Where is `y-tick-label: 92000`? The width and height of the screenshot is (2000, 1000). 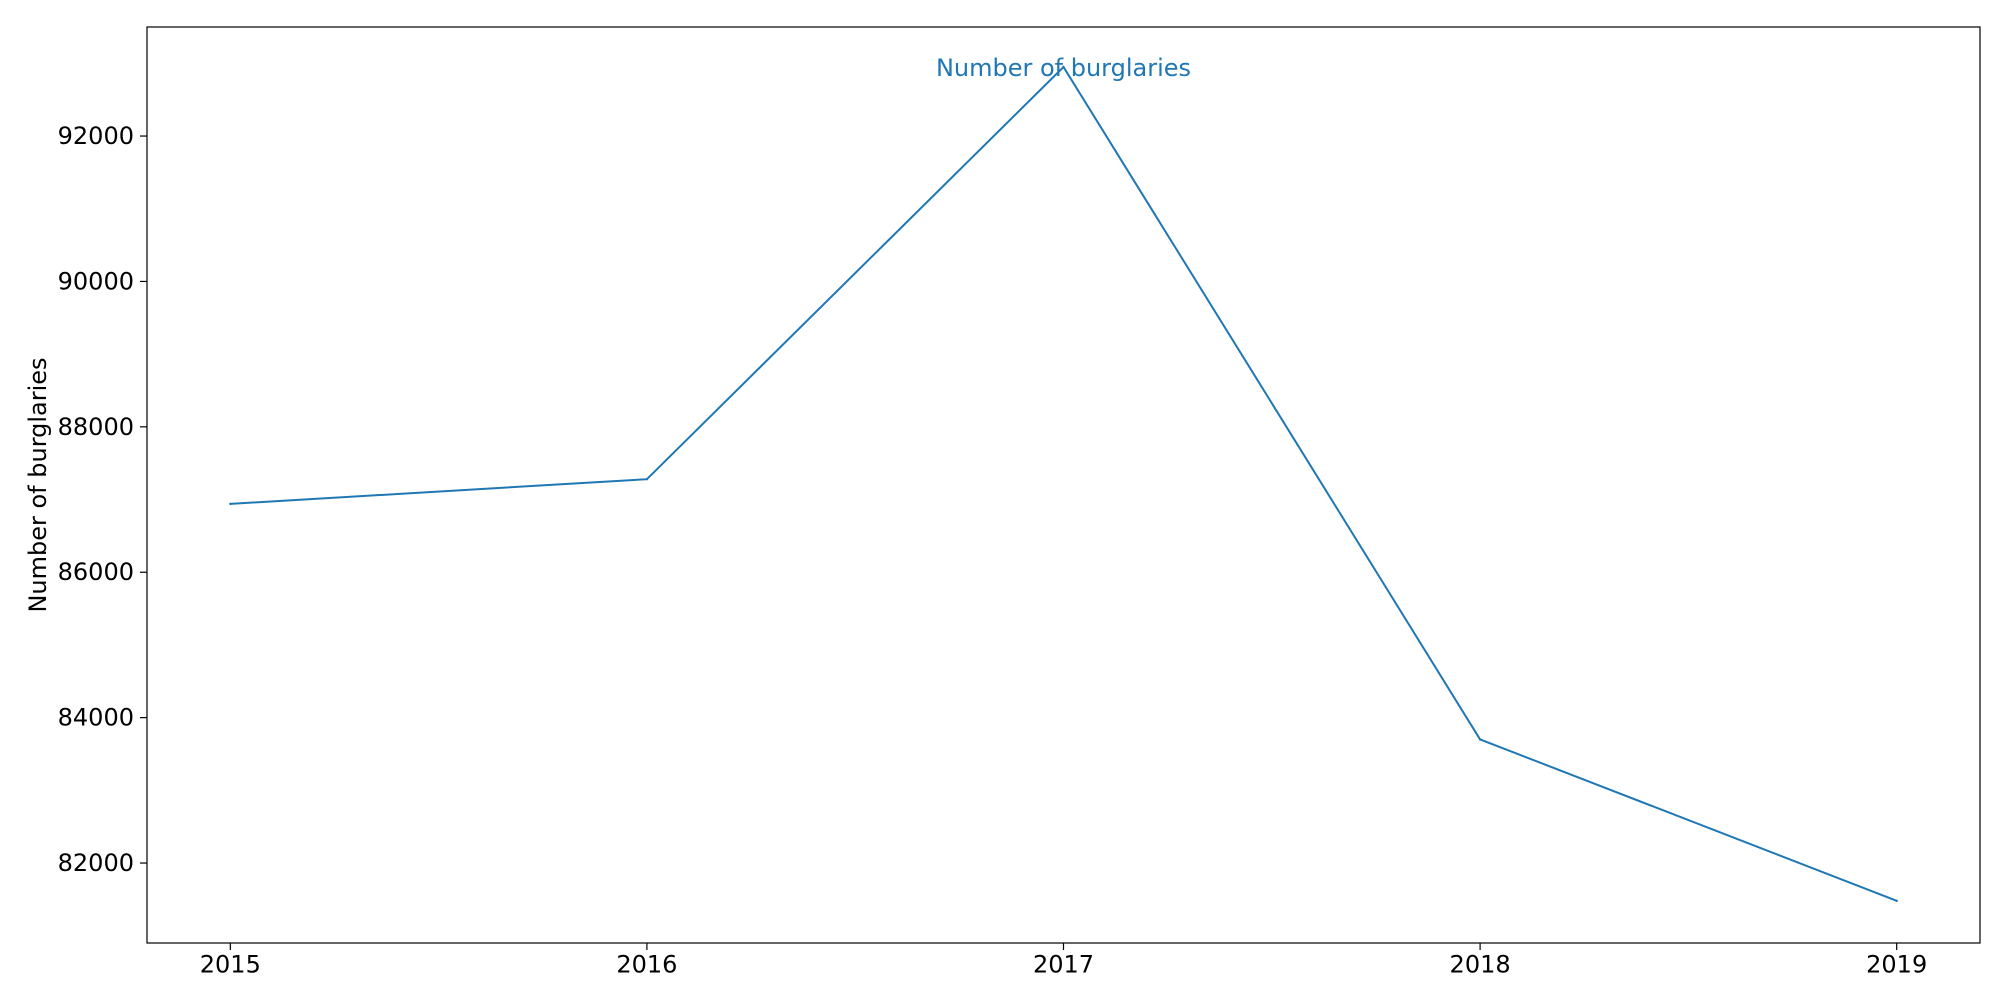
y-tick-label: 92000 is located at coordinates (96, 136).